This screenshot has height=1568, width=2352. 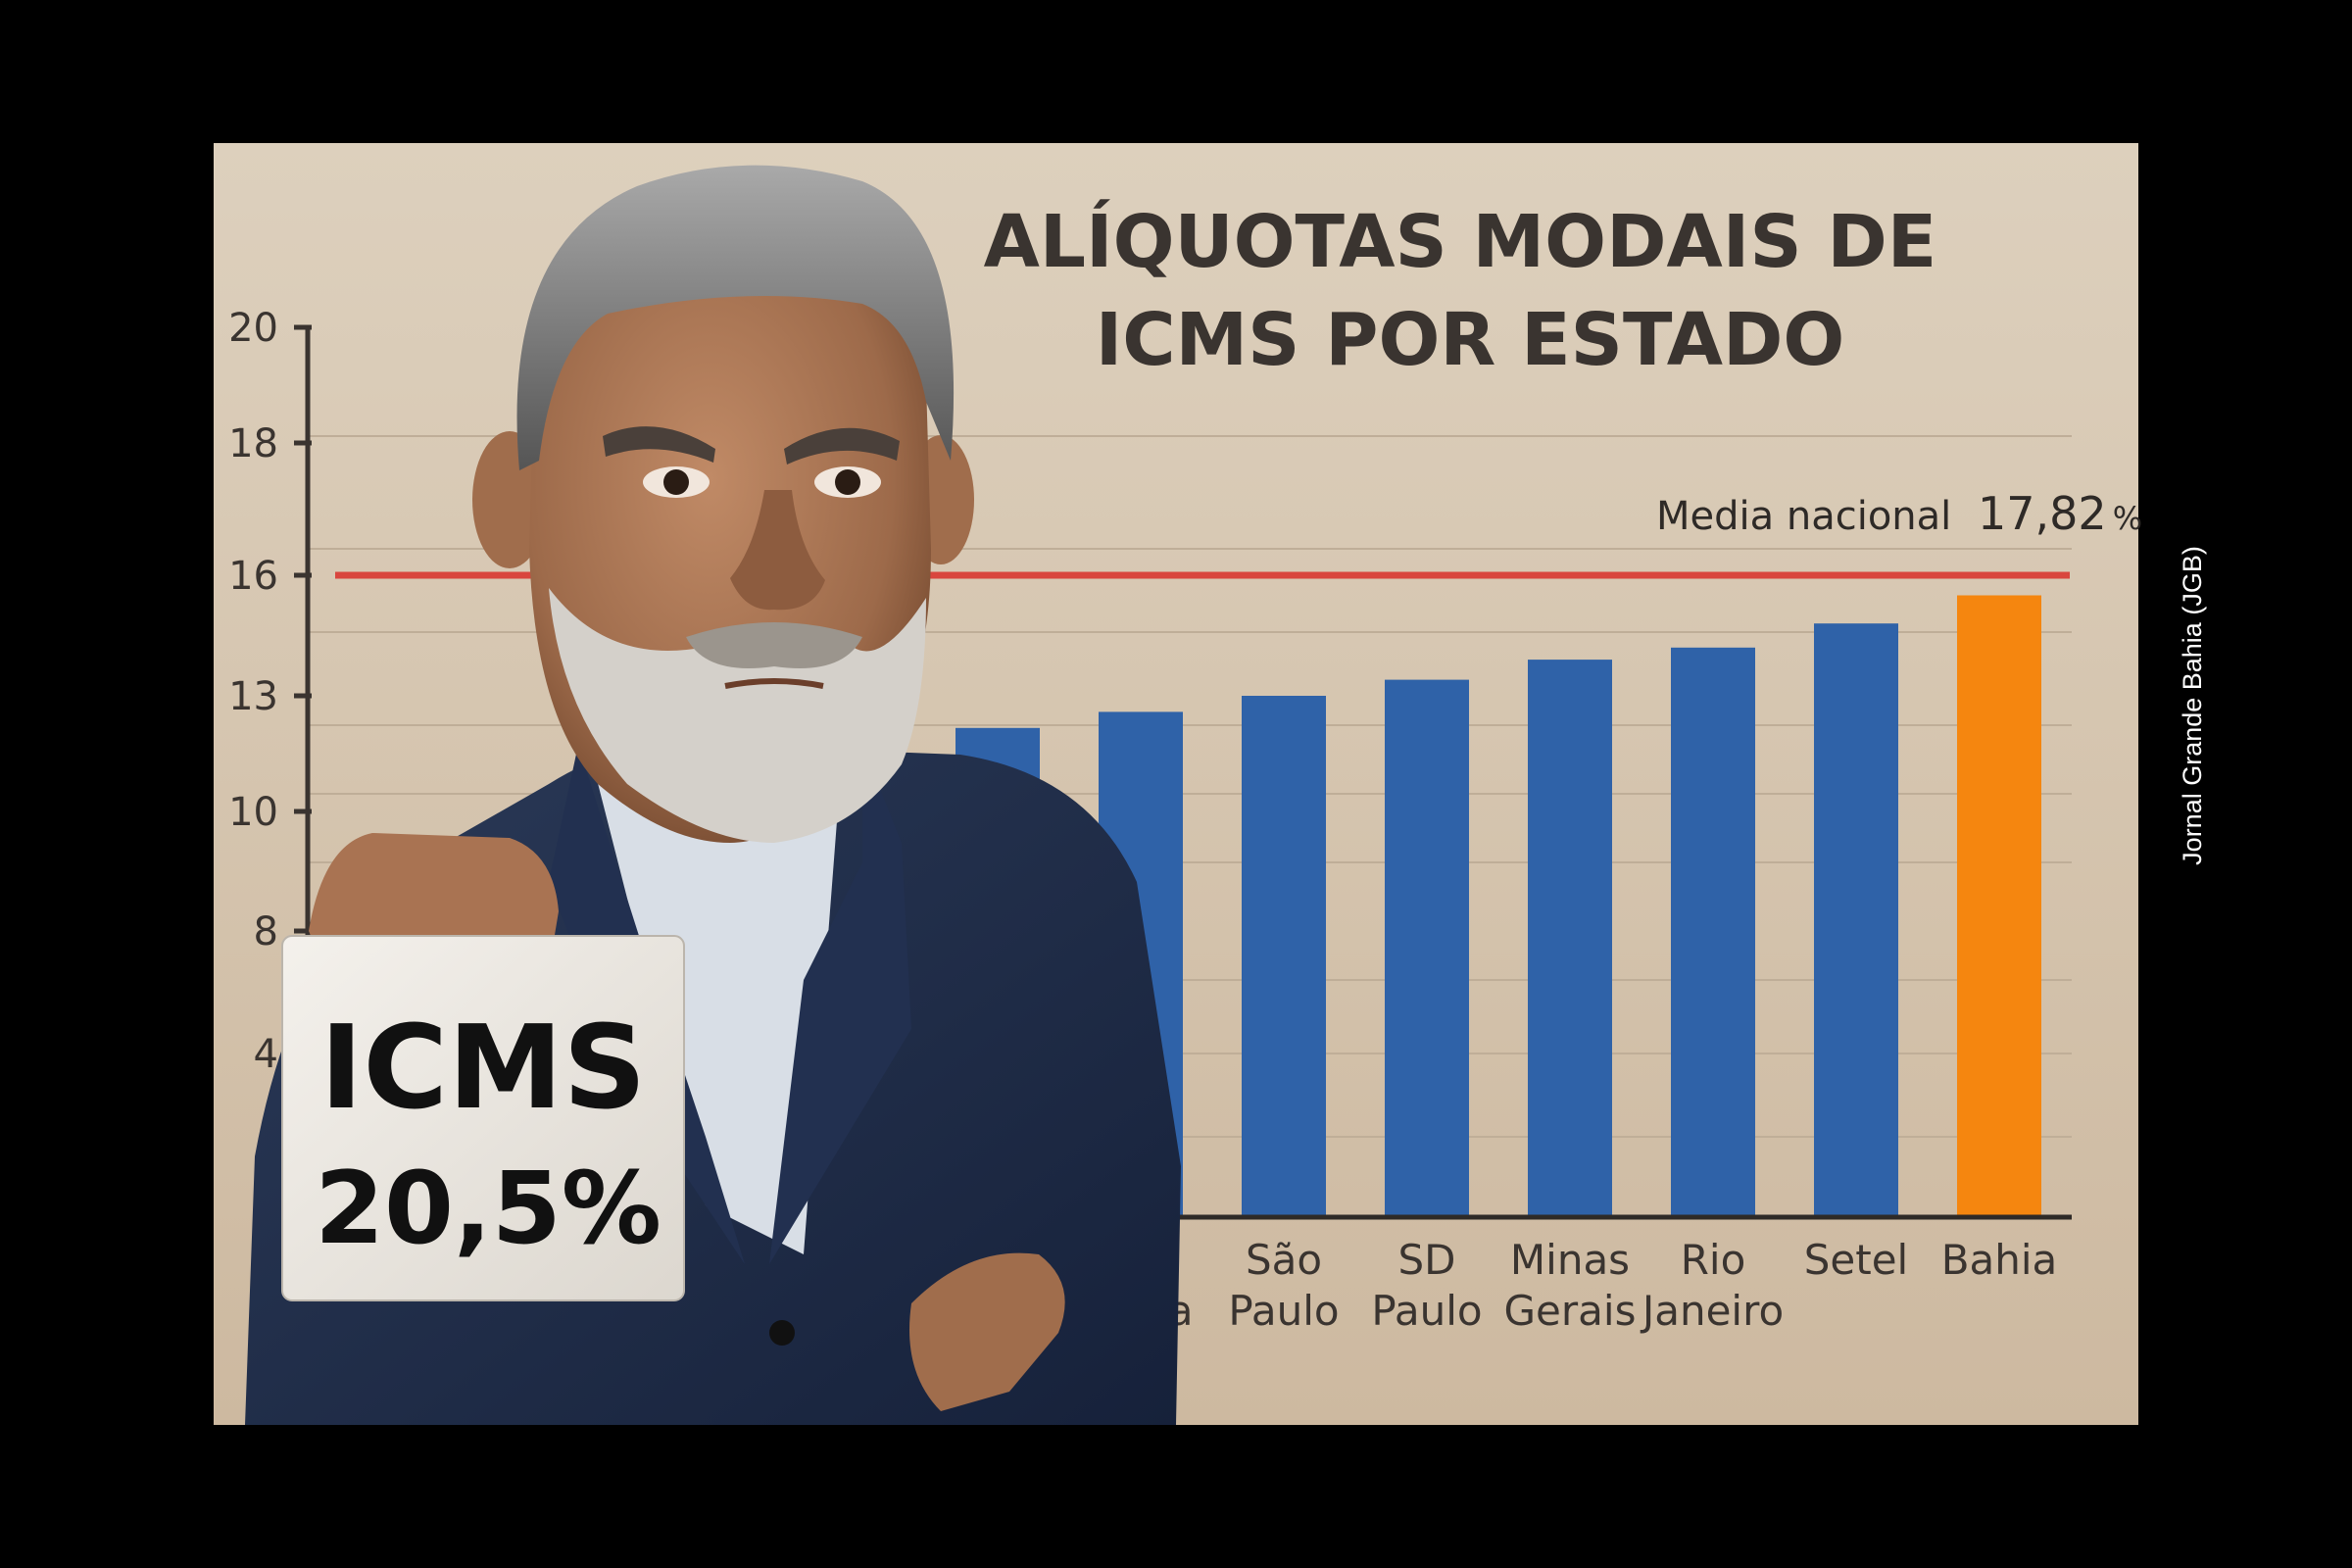 What do you see at coordinates (842, 446) in the screenshot?
I see `right-eyebrow` at bounding box center [842, 446].